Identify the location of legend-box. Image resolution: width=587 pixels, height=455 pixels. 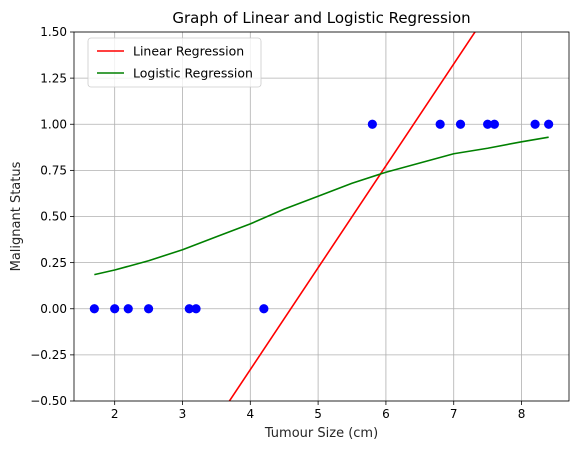
(174, 62).